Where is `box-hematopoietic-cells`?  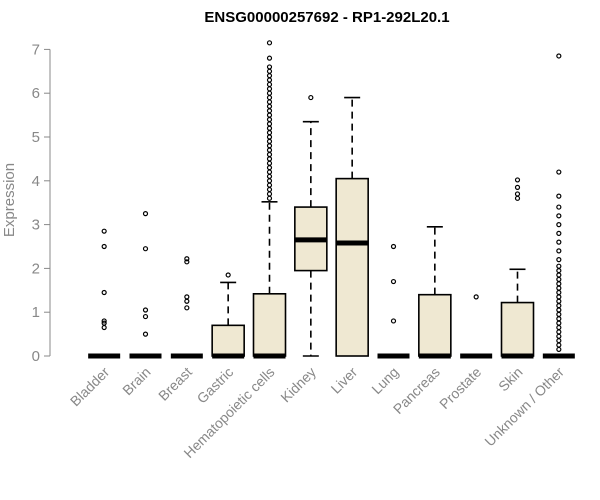 box-hematopoietic-cells is located at coordinates (269, 199).